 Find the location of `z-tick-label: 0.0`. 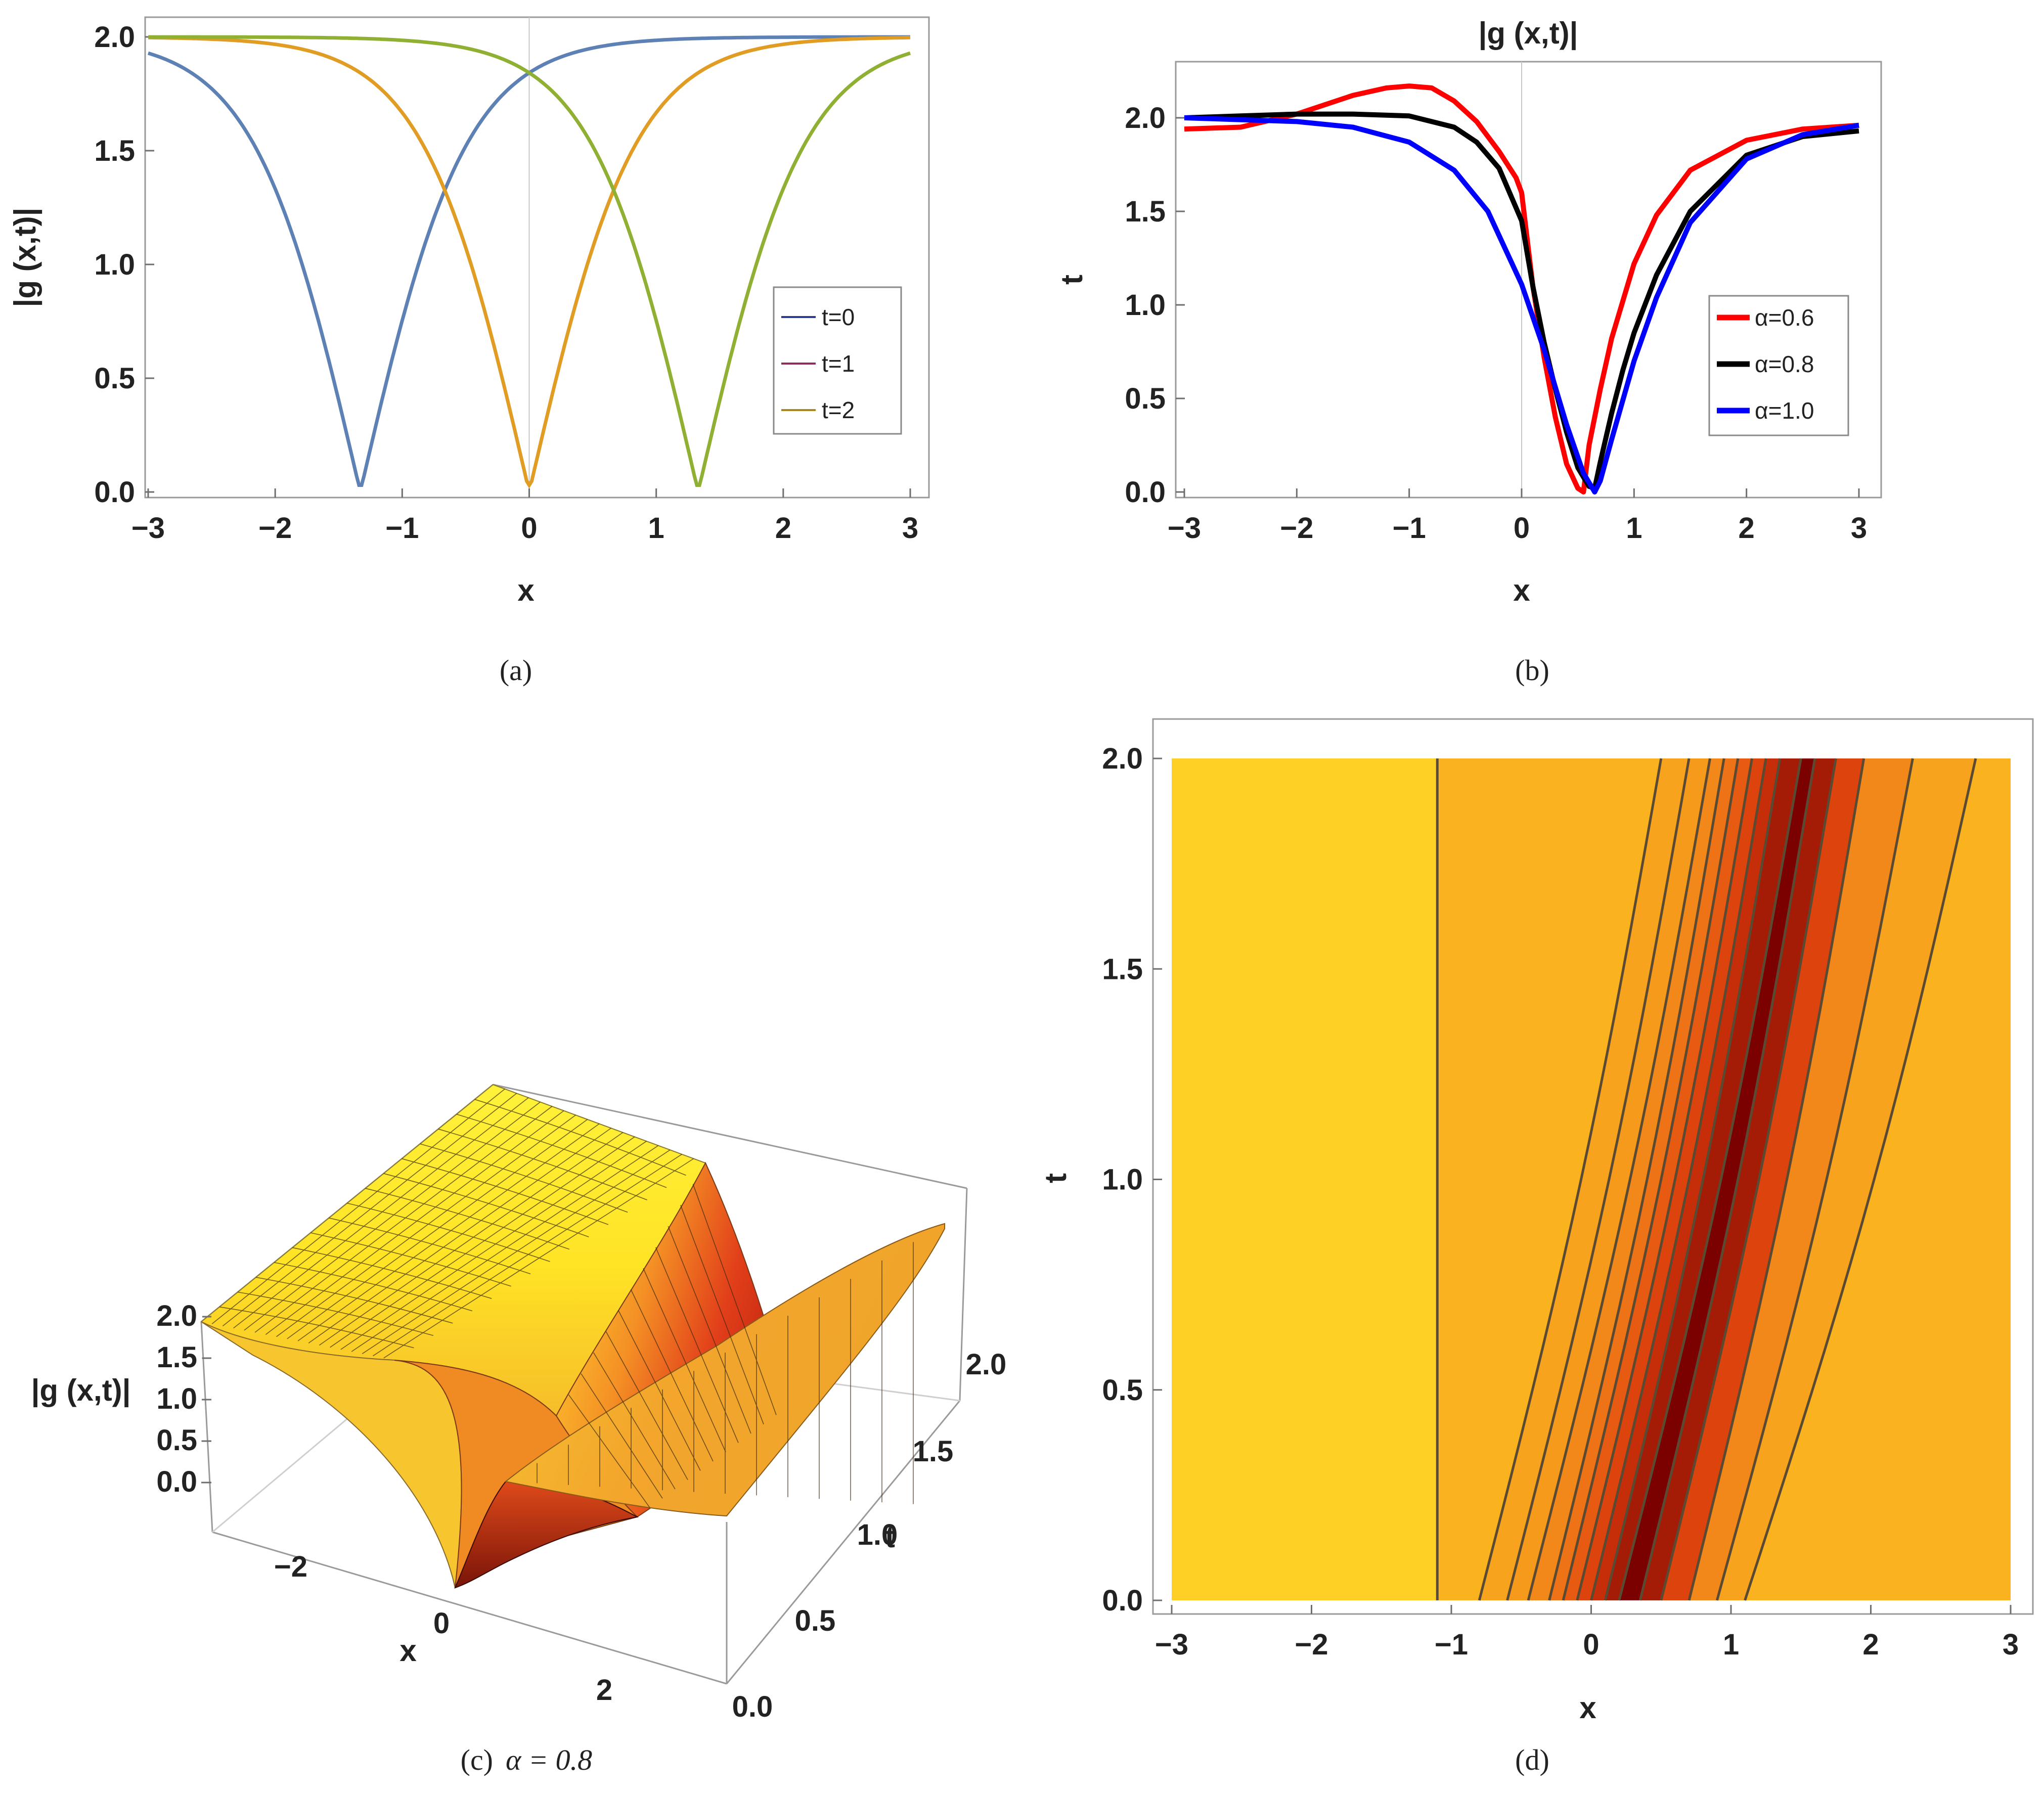

z-tick-label: 0.0 is located at coordinates (176, 1481).